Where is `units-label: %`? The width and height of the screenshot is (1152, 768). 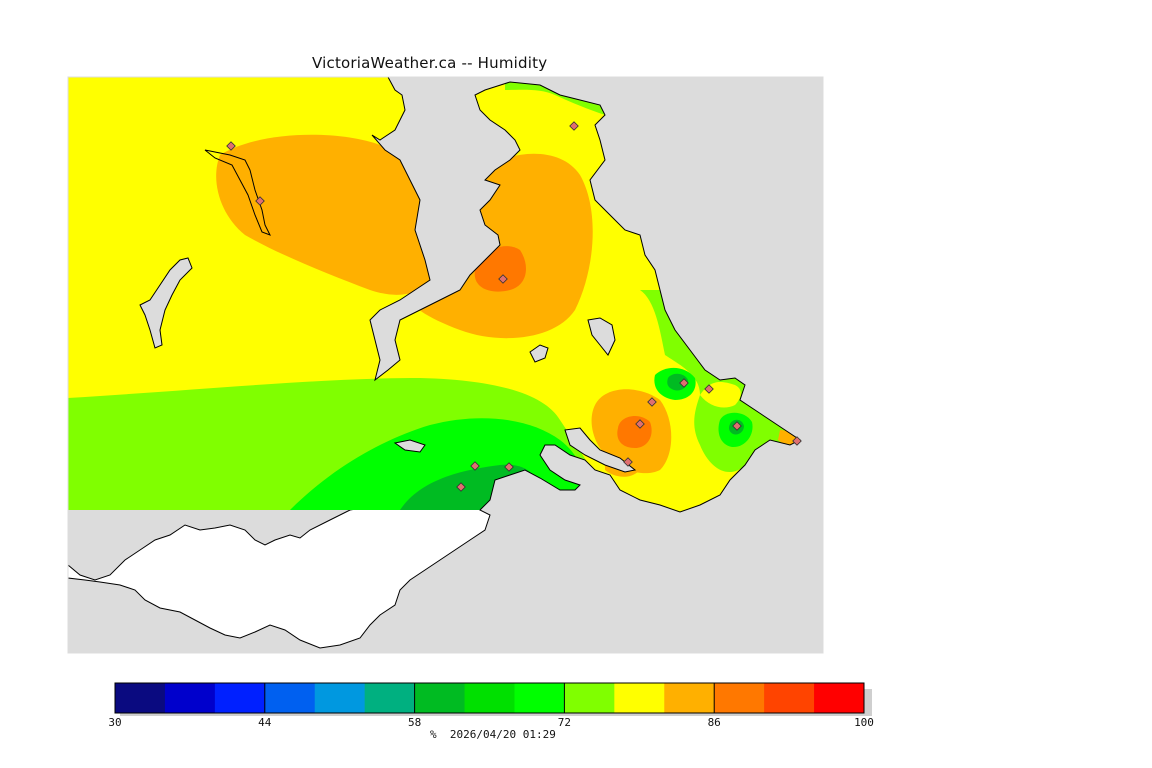 units-label: % is located at coordinates (433, 734).